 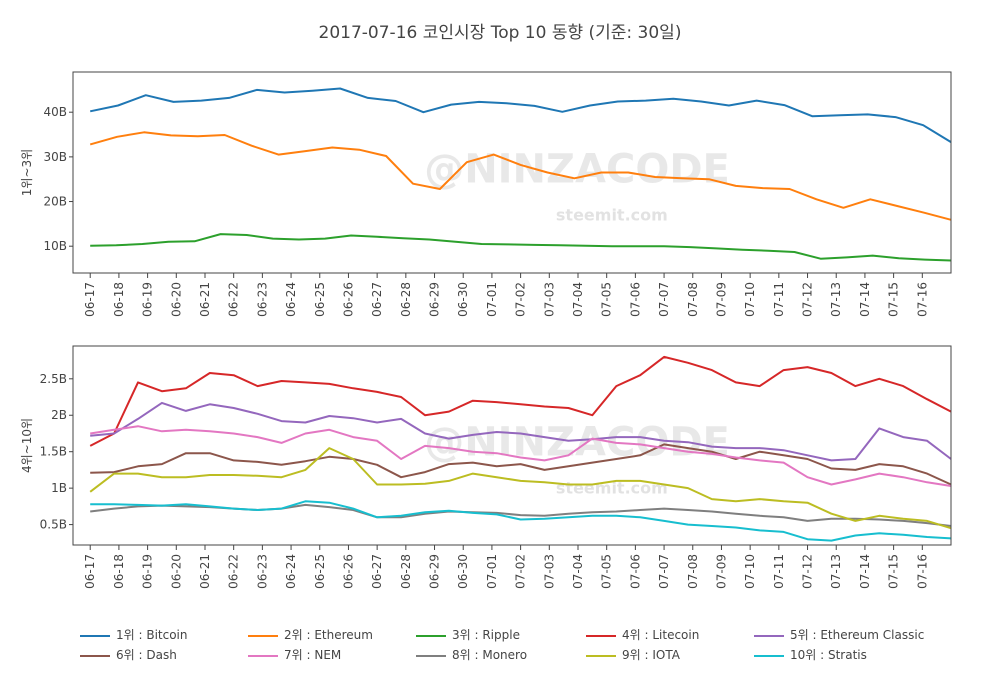 I want to click on watermark-text: @NINZACODE, so click(x=577, y=170).